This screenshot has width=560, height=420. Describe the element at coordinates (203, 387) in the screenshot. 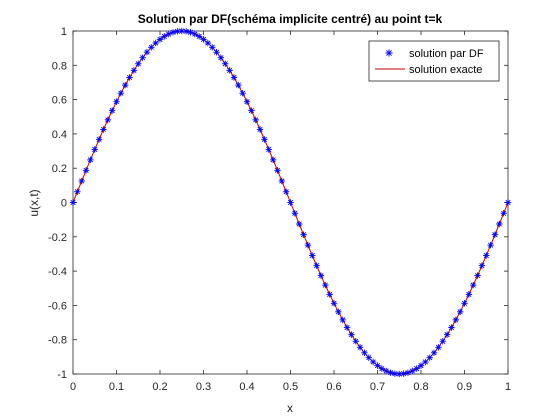

I see `x-tick-label: 0.3` at that location.